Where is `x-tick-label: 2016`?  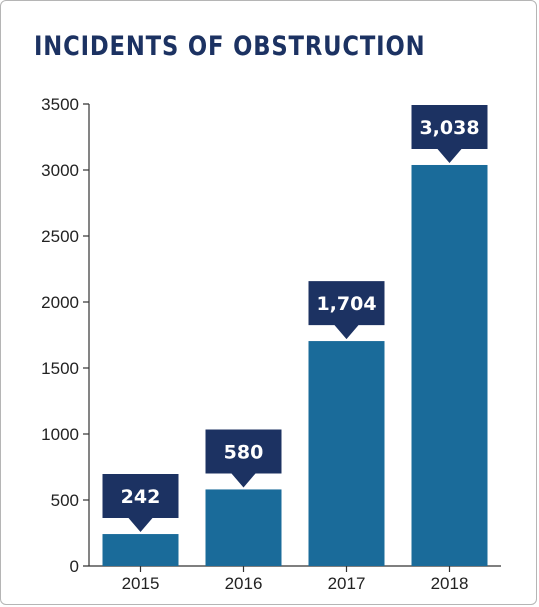
x-tick-label: 2016 is located at coordinates (244, 583).